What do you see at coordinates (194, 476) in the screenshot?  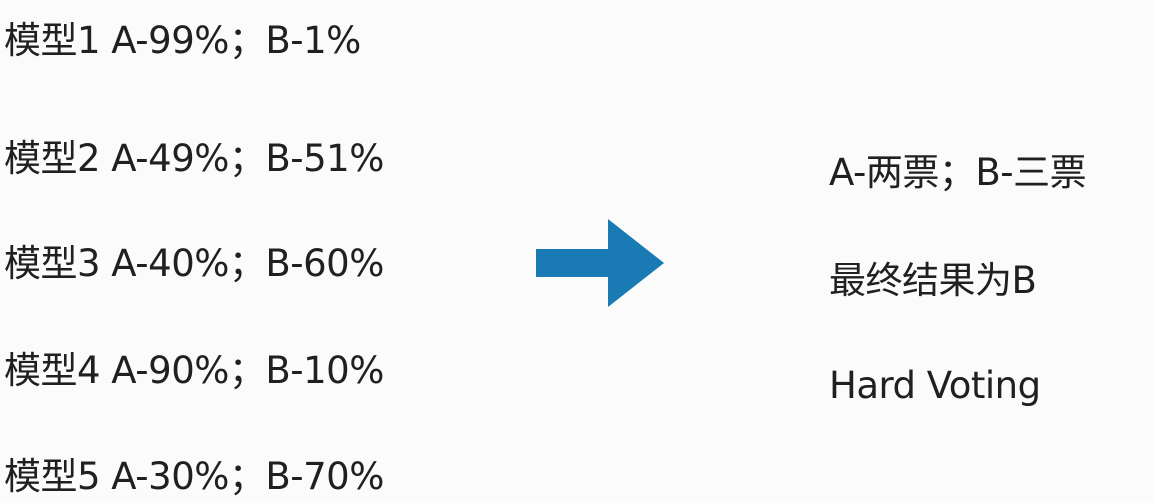 I see `model-5-line: 模型5 A-30%；B-70%` at bounding box center [194, 476].